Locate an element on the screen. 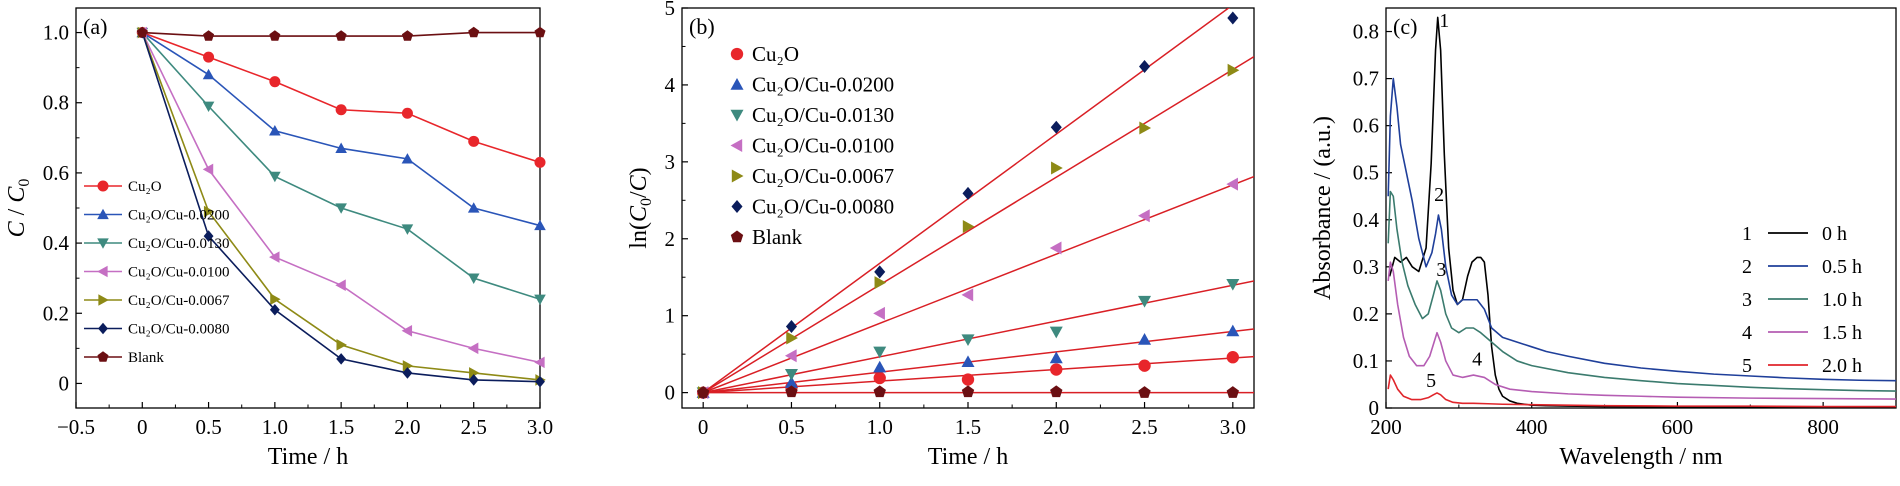 The height and width of the screenshot is (486, 1900). y-tick-label: 0.2 is located at coordinates (56, 313).